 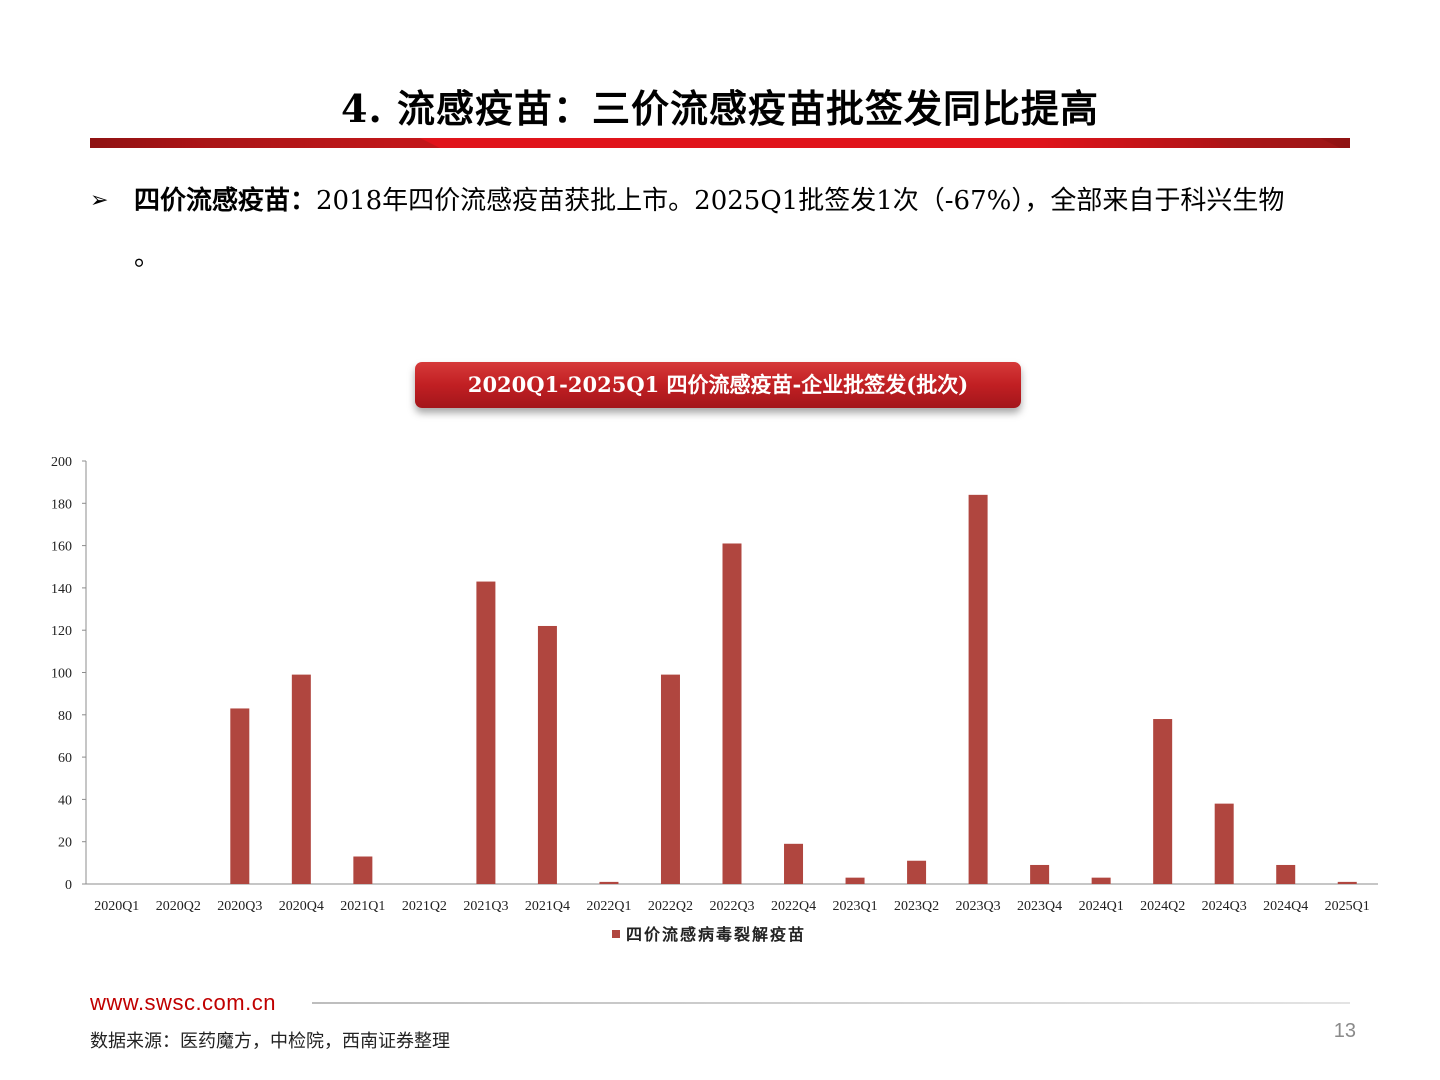 I want to click on x-tick-label: 2020Q2, so click(x=178, y=906).